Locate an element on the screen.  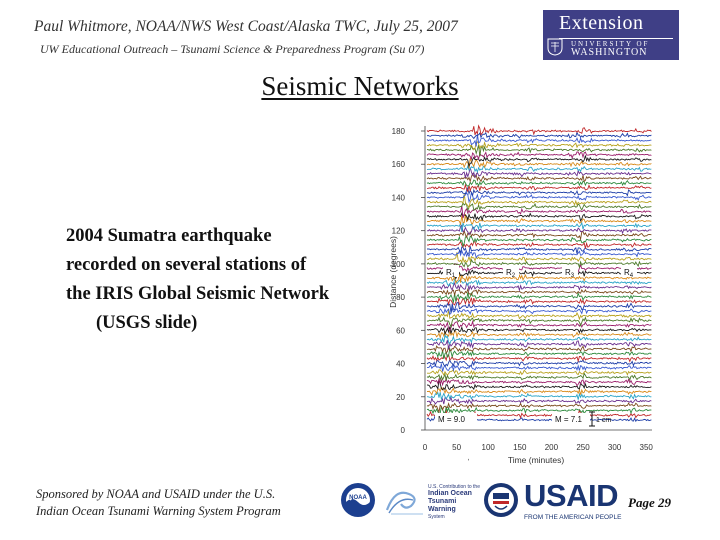
y-tick-label: 180 is located at coordinates (399, 131).